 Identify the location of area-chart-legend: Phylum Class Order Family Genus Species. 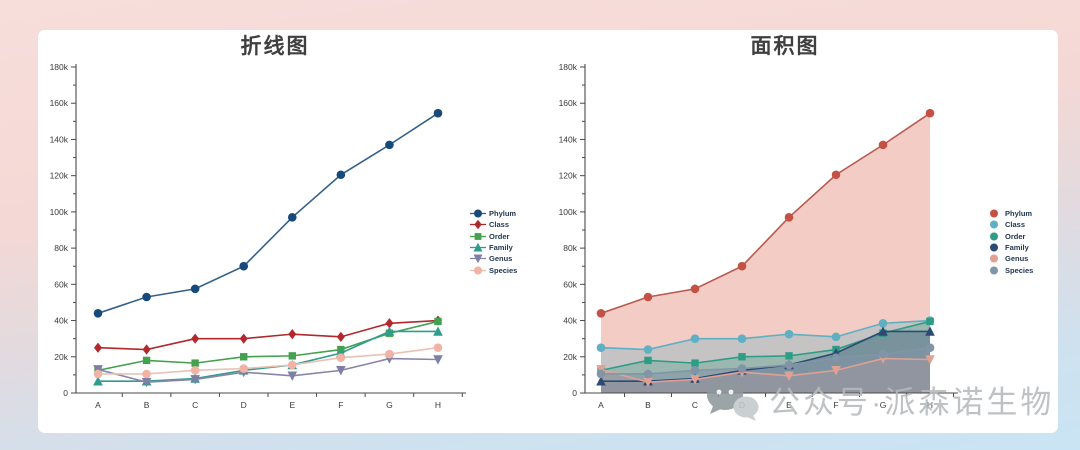
(1009, 242).